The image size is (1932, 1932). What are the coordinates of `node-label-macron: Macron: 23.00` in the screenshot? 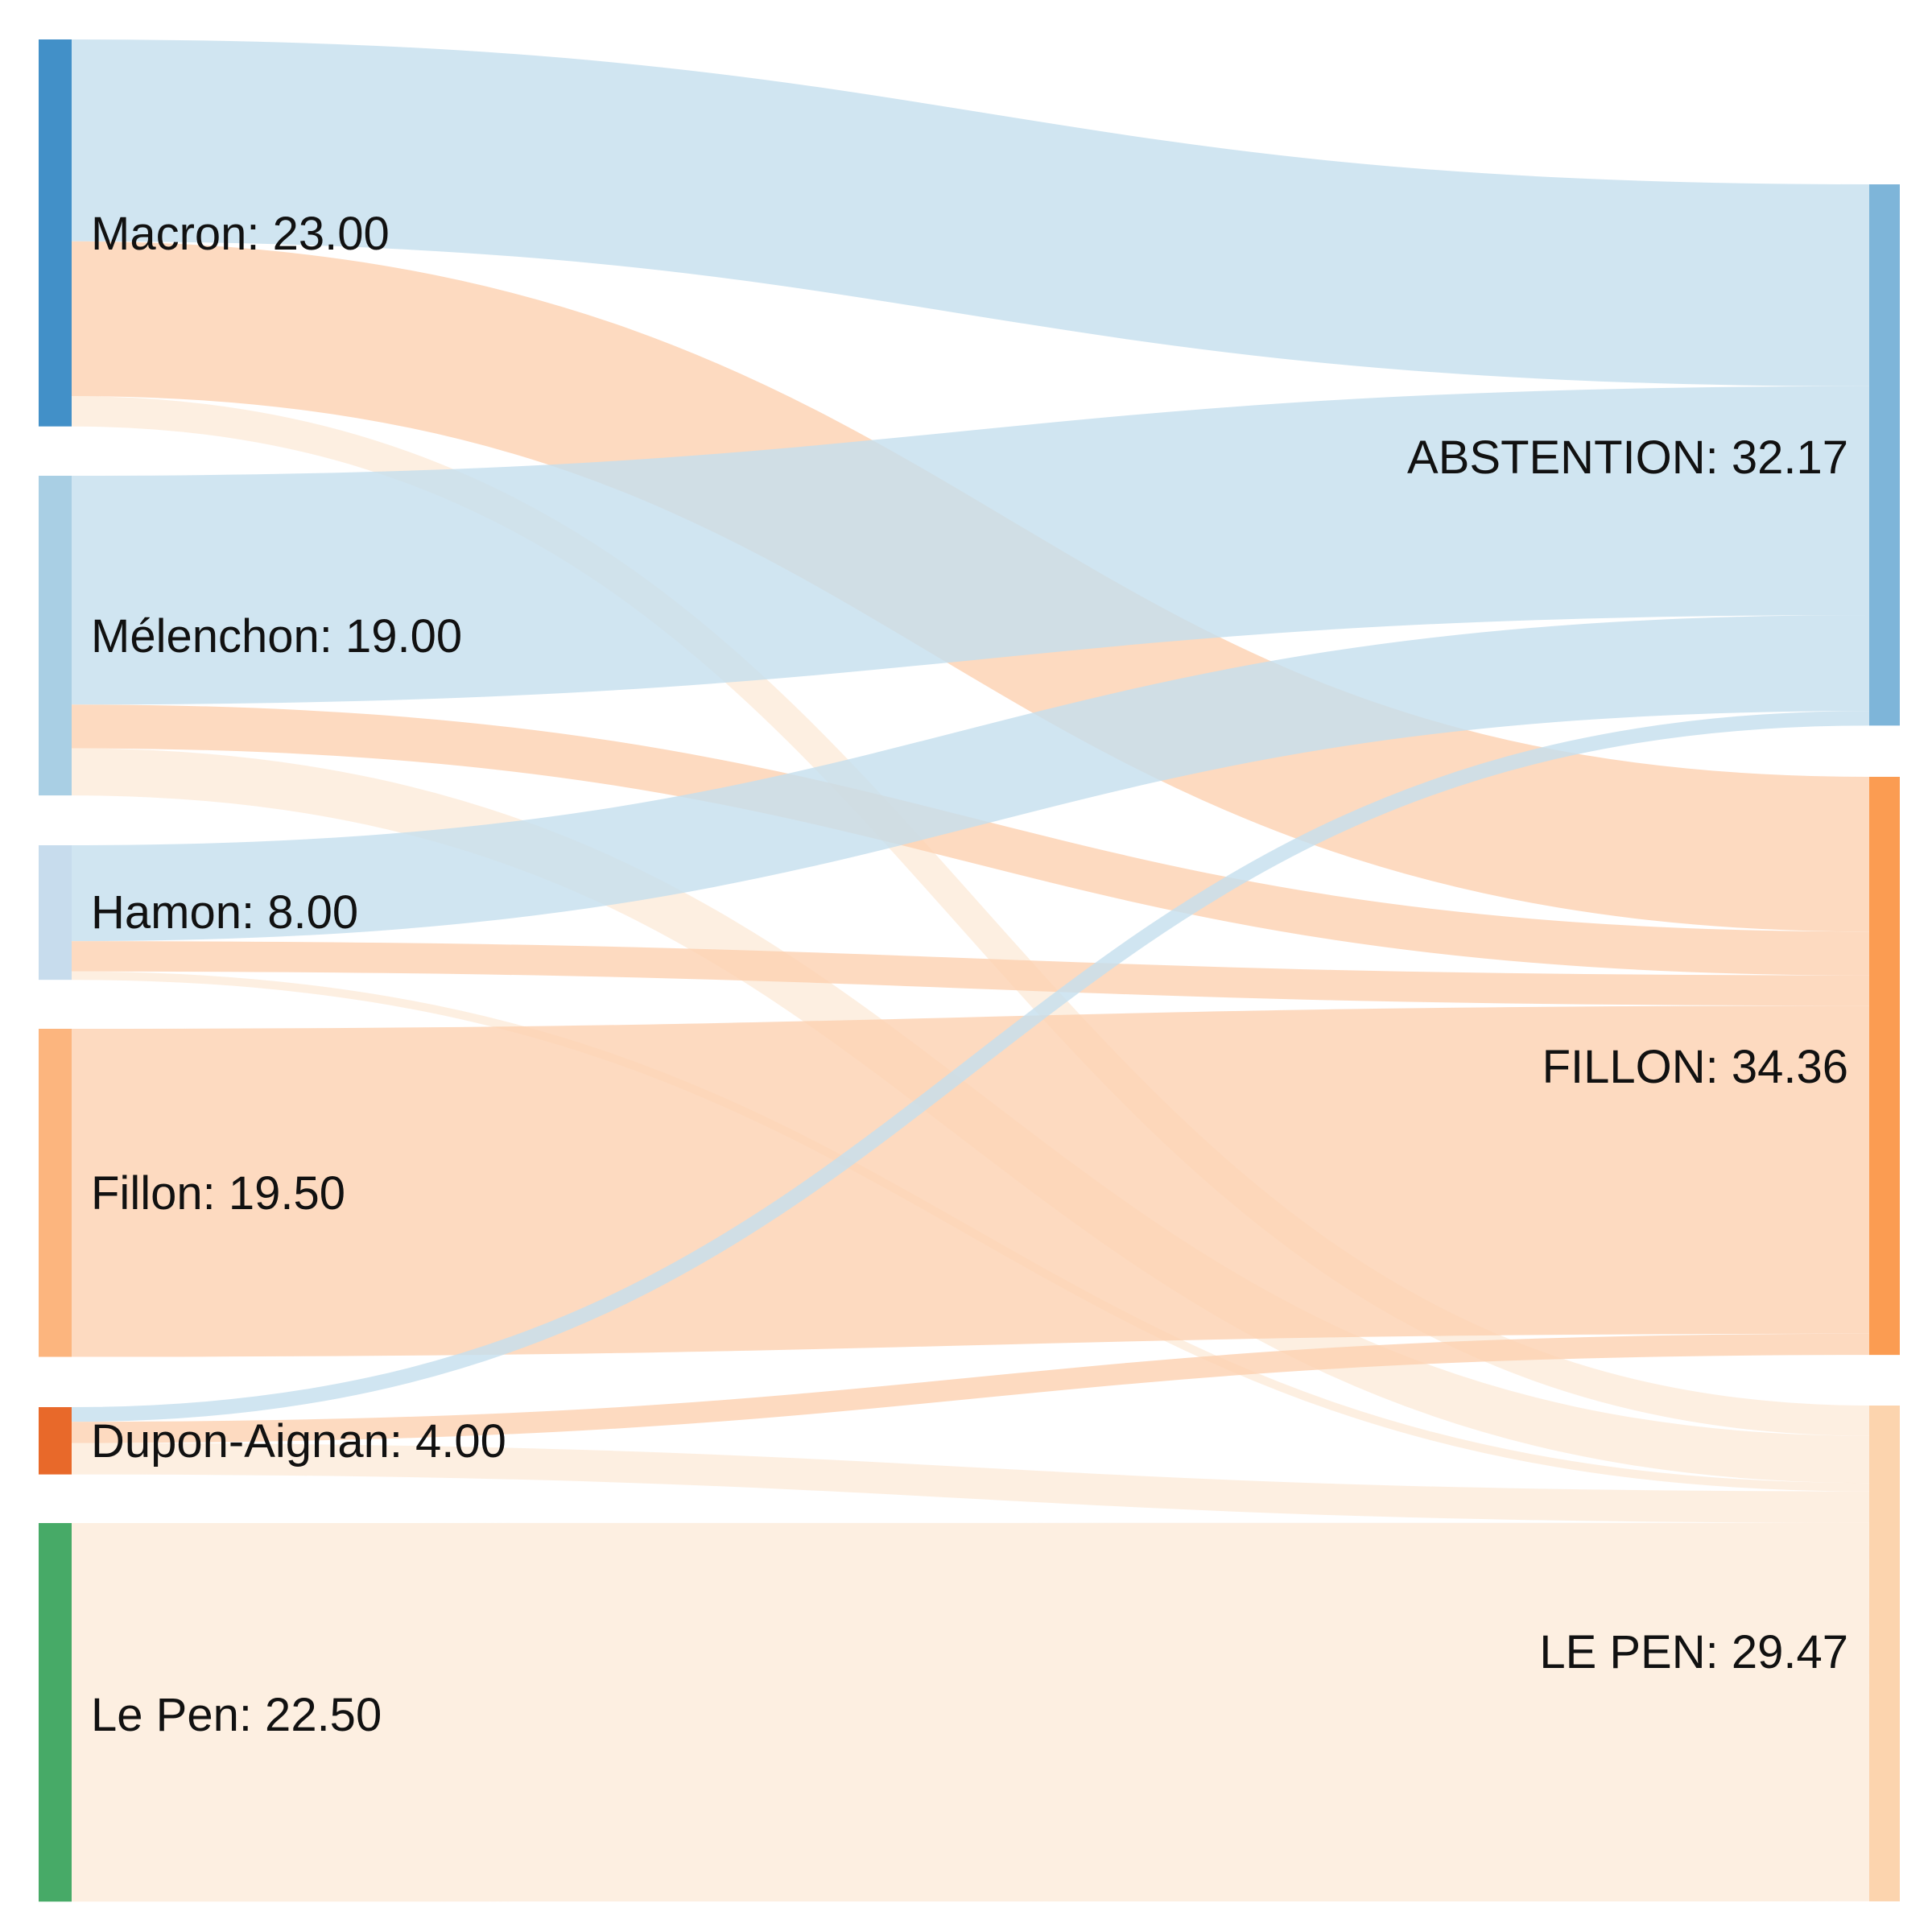 It's located at (240, 234).